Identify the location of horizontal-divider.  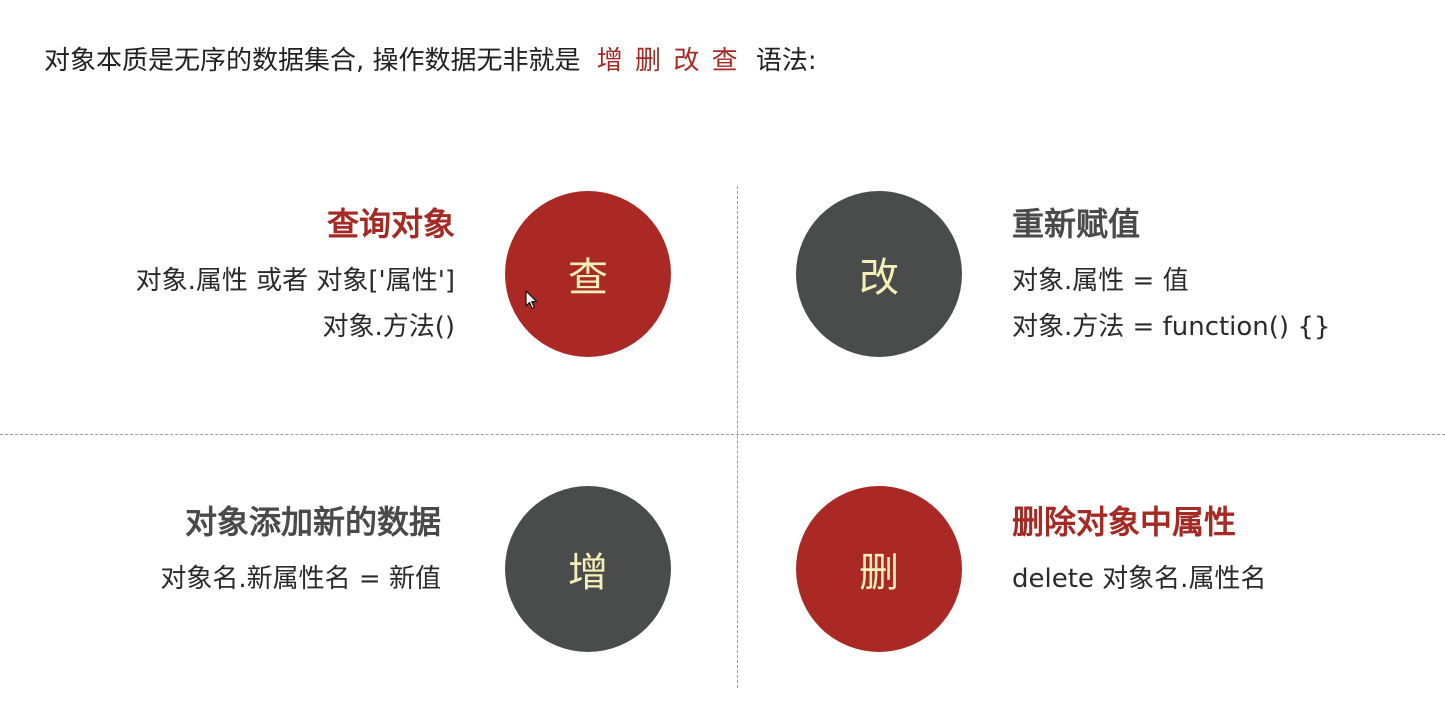
(722, 434).